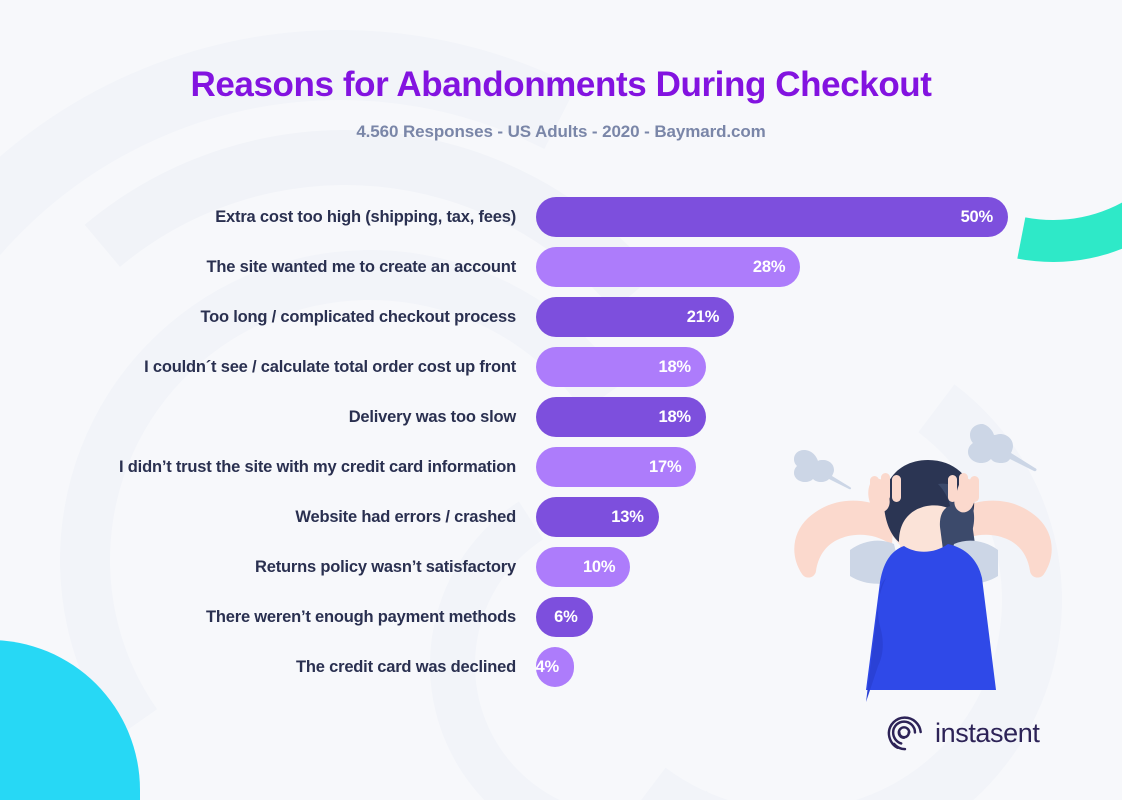 This screenshot has height=800, width=1122. Describe the element at coordinates (769, 266) in the screenshot. I see `bar-value-label: 28%` at that location.